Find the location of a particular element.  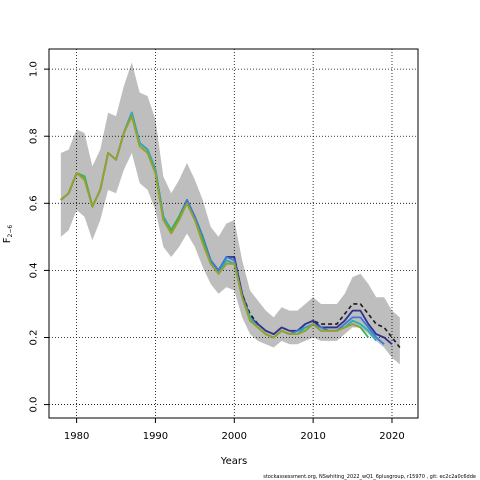

x-tick-label: 2010 is located at coordinates (312, 436).